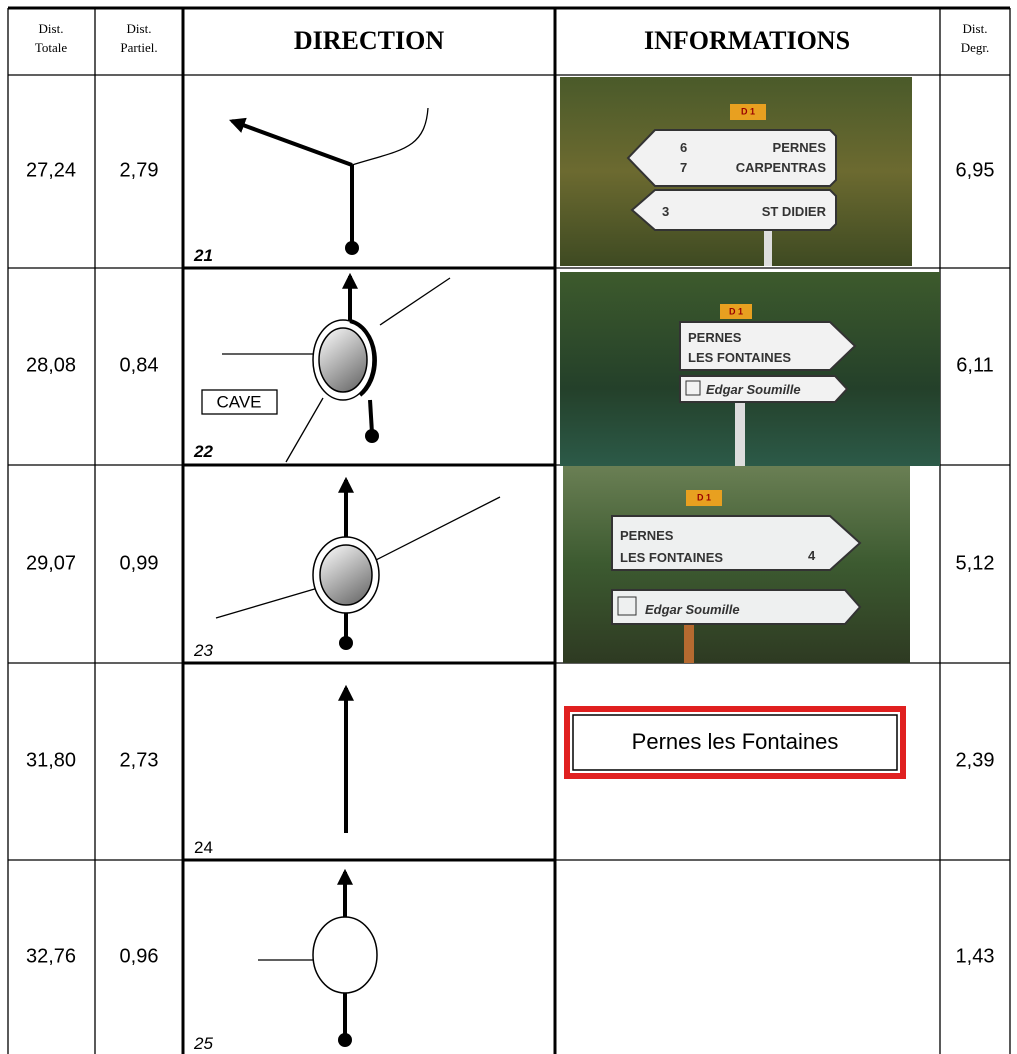  What do you see at coordinates (138, 47) in the screenshot?
I see `header-dist-partiel-2: Partiel.` at bounding box center [138, 47].